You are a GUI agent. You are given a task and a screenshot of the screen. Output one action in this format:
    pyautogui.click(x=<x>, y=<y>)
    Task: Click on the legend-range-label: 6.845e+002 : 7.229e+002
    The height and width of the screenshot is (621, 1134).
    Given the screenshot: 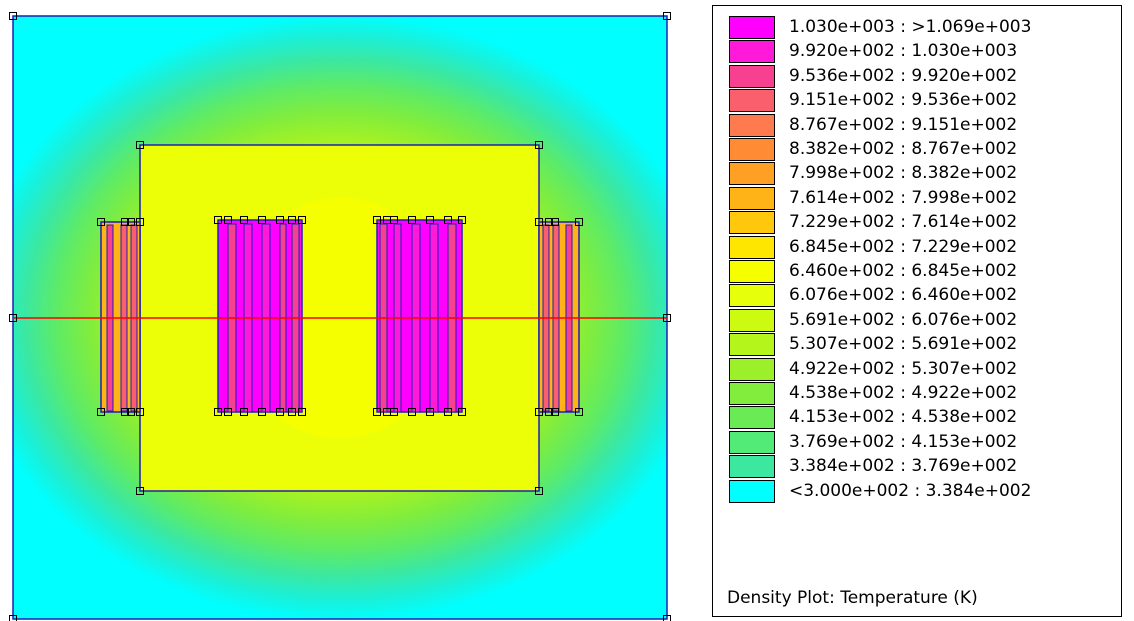 What is the action you would take?
    pyautogui.click(x=903, y=246)
    